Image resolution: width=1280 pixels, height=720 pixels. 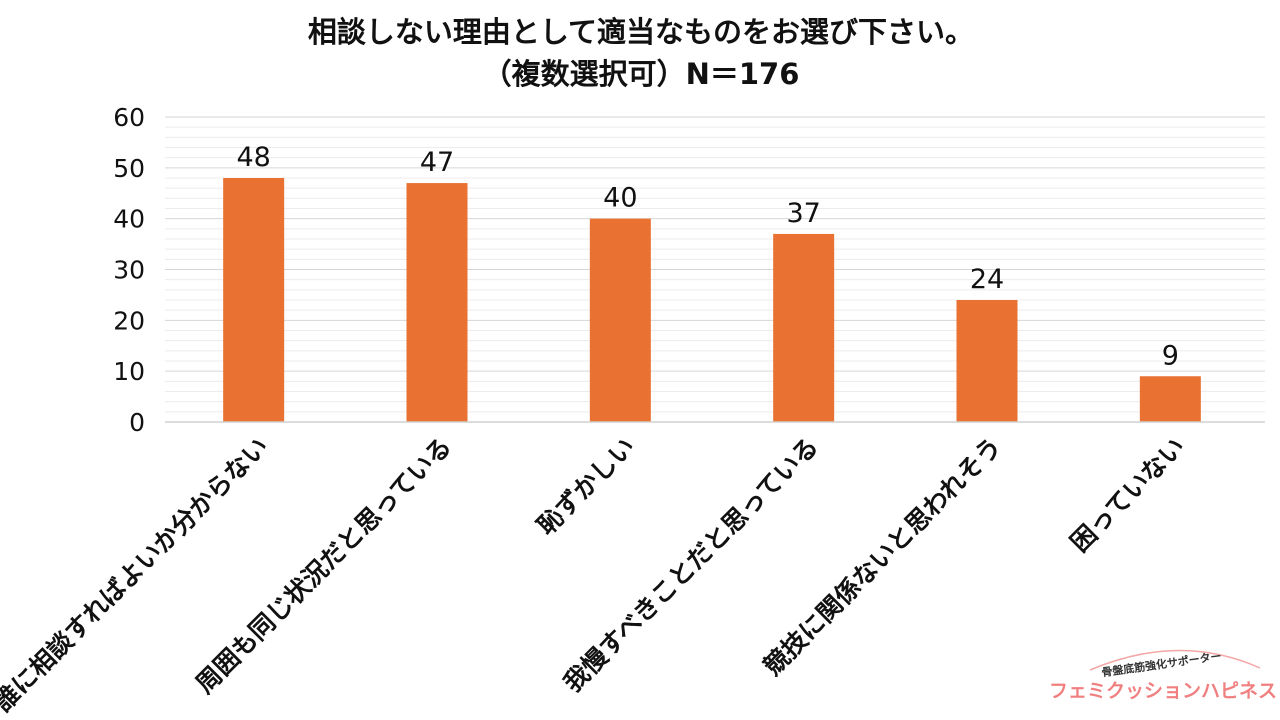 What do you see at coordinates (129, 117) in the screenshot?
I see `y-tick-label: 60` at bounding box center [129, 117].